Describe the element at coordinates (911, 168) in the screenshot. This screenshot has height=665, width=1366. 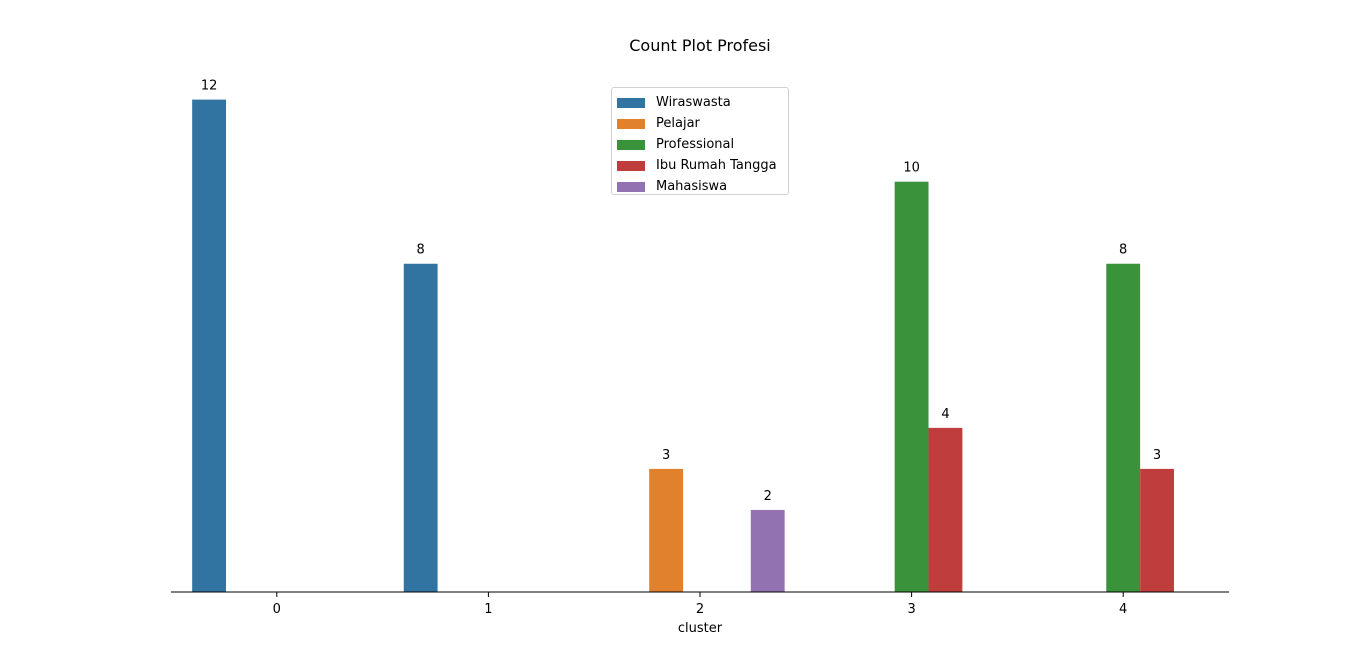
I see `bar-value-label: 10` at that location.